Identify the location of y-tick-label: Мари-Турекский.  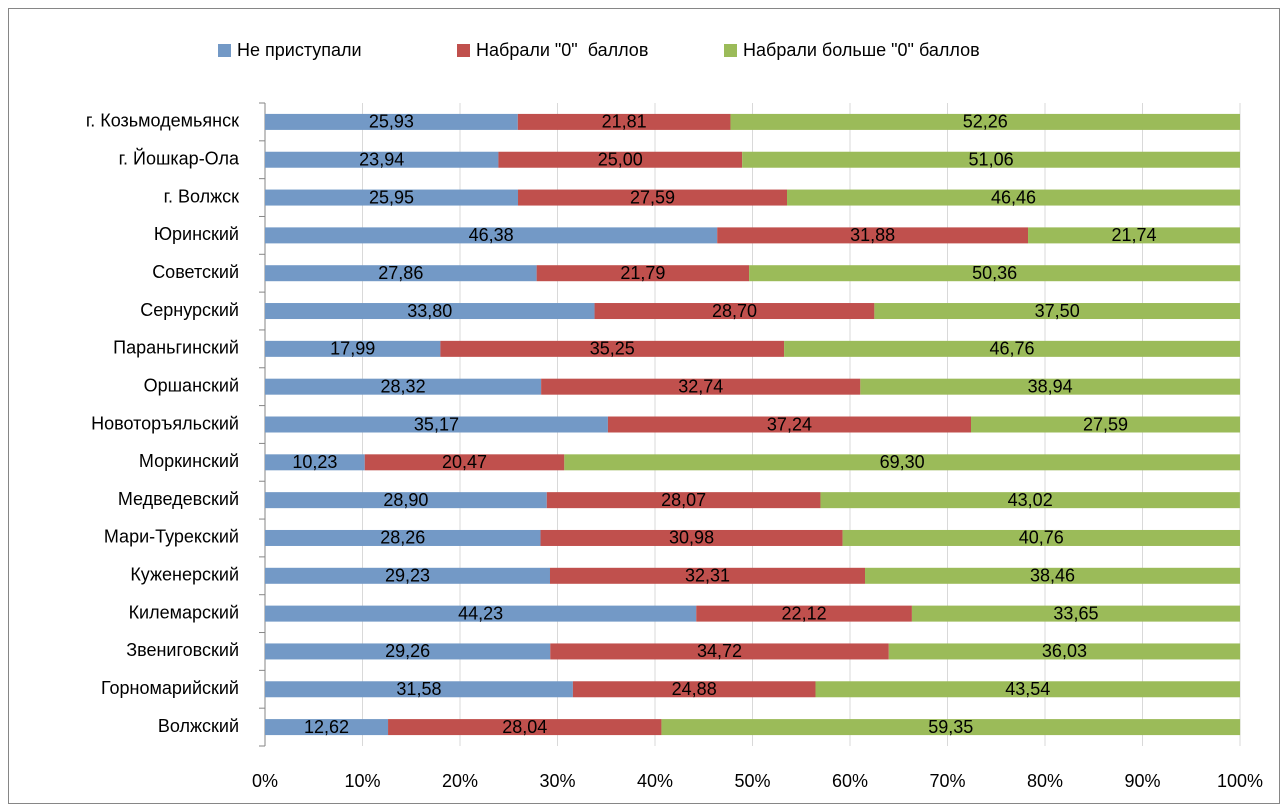
(171, 537).